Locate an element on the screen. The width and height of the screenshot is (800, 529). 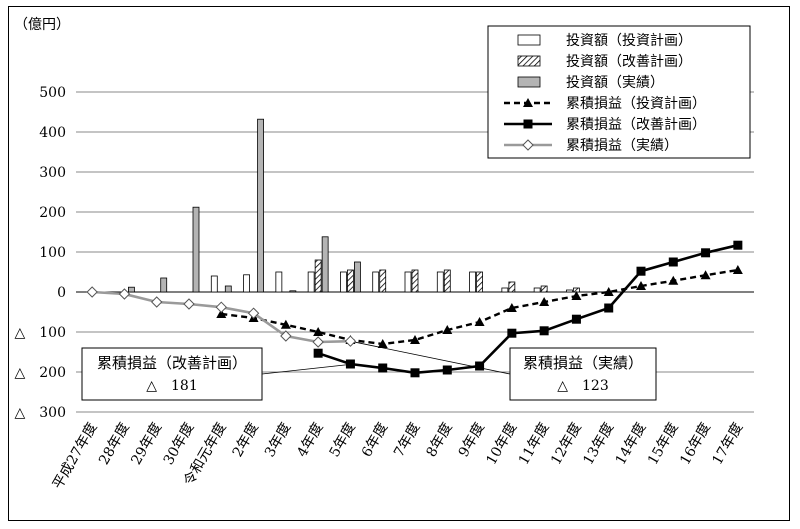
y-tick-label: 100 is located at coordinates (52, 253).